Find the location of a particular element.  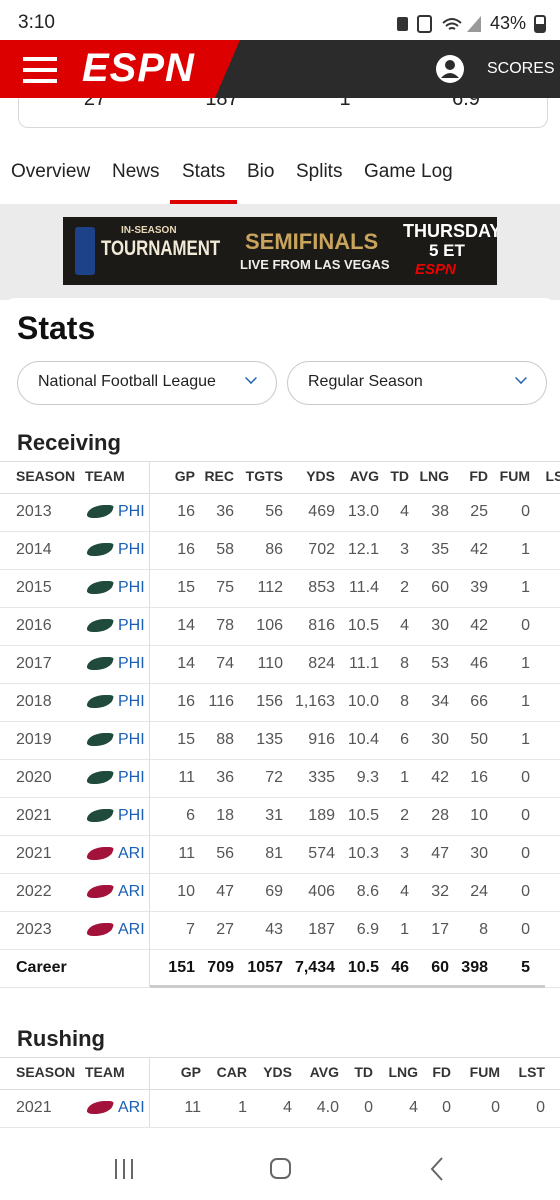

tab: Overview is located at coordinates (51, 171).